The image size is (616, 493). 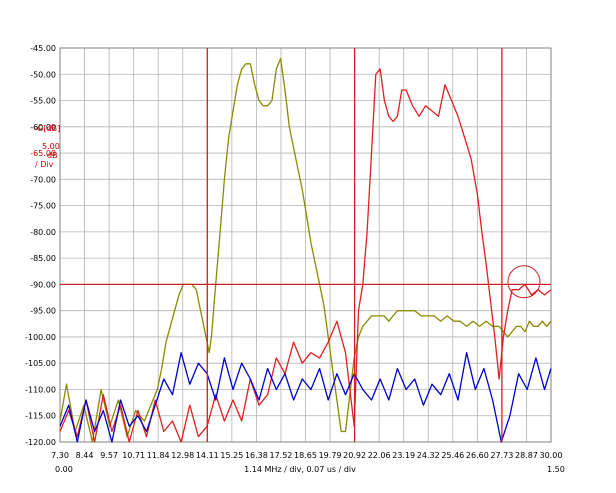 What do you see at coordinates (43, 153) in the screenshot?
I see `y-tick-label: -65.00` at bounding box center [43, 153].